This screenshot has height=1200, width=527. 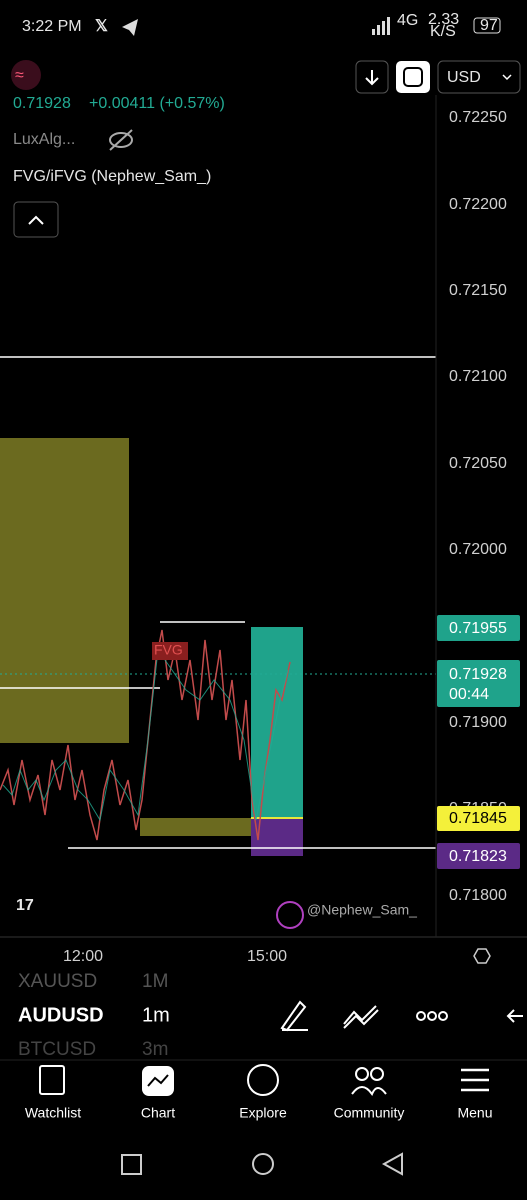 I want to click on fvg-zone, so click(x=64, y=590).